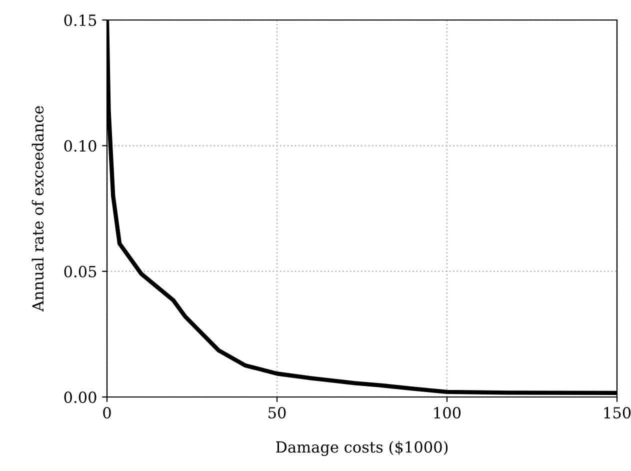 Image resolution: width=631 pixels, height=471 pixels. What do you see at coordinates (362, 448) in the screenshot?
I see `x-axis-title: Damage costs ($1000)` at bounding box center [362, 448].